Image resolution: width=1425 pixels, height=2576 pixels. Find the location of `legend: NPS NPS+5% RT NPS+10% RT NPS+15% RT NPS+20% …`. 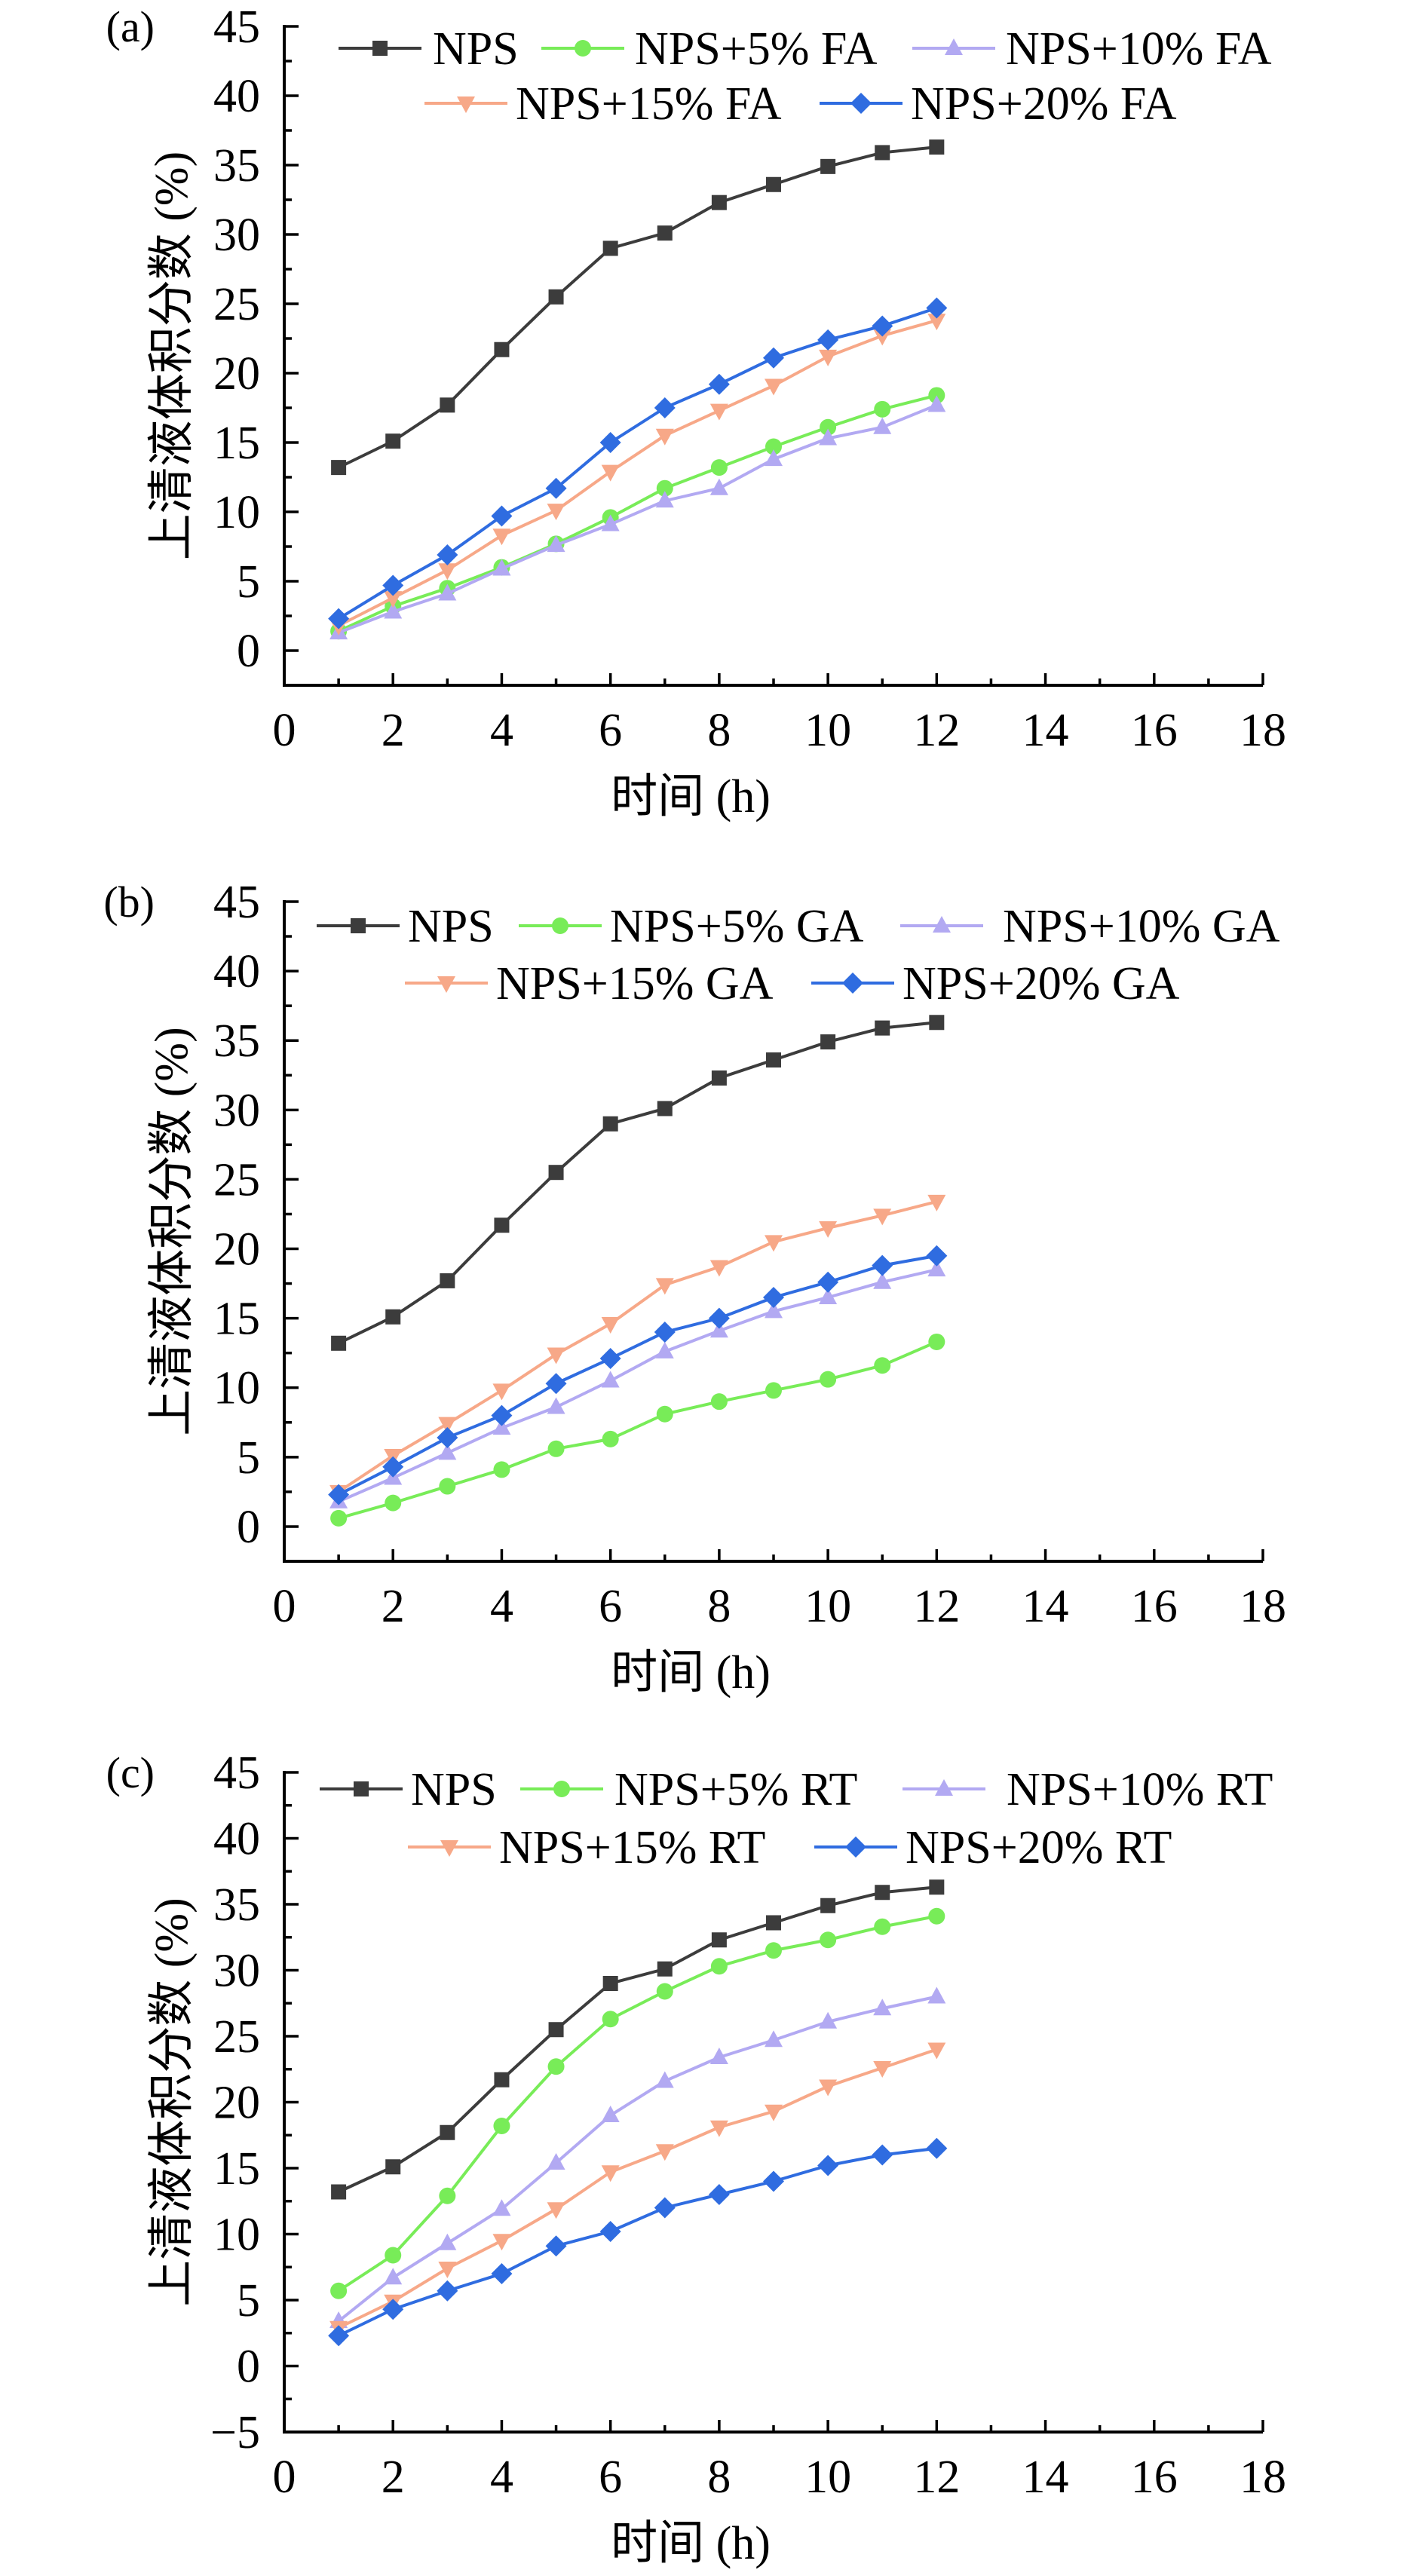

legend: NPS NPS+5% RT NPS+10% RT NPS+15% RT NPS+20% … is located at coordinates (796, 1818).